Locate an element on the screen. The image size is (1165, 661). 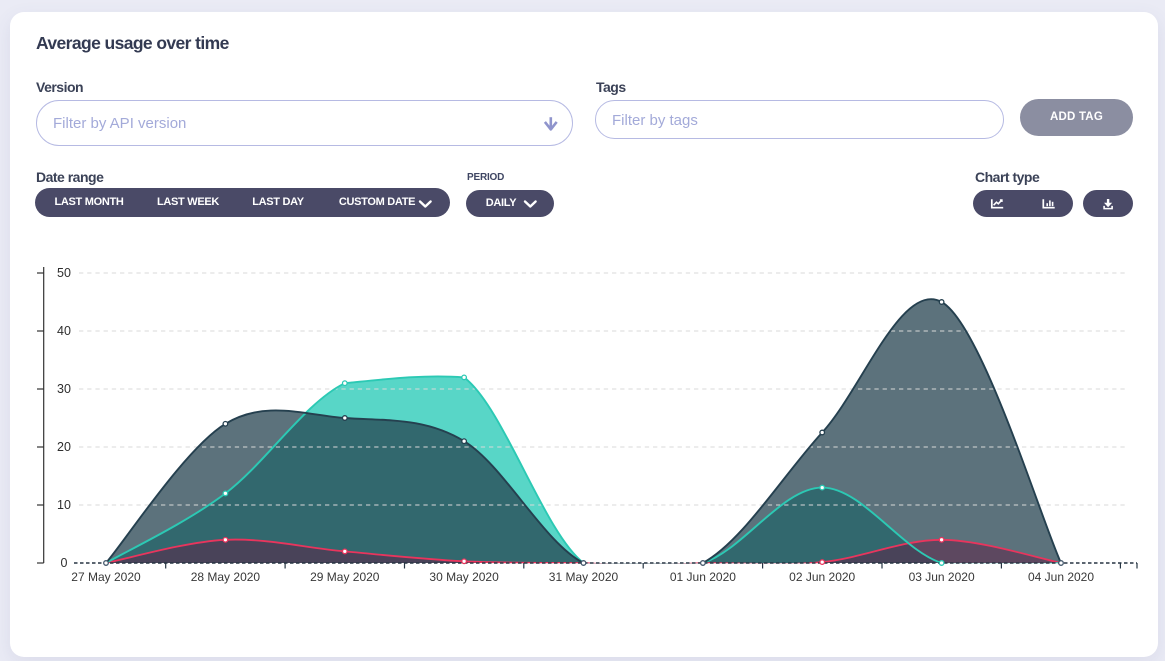
svg-text: 50 is located at coordinates (64, 273).